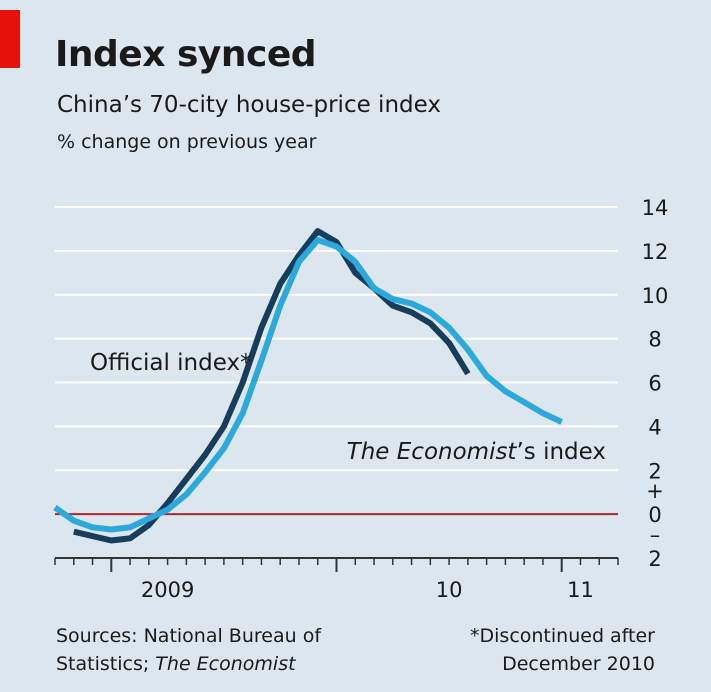 The image size is (711, 692). Describe the element at coordinates (449, 590) in the screenshot. I see `x-tick-label: 10` at that location.